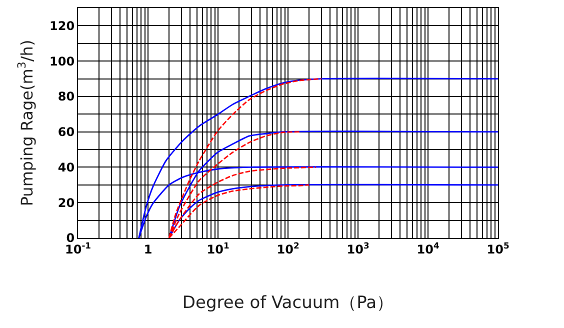 Image resolution: width=564 pixels, height=328 pixels. What do you see at coordinates (62, 61) in the screenshot?
I see `y-tick-label: 100` at bounding box center [62, 61].